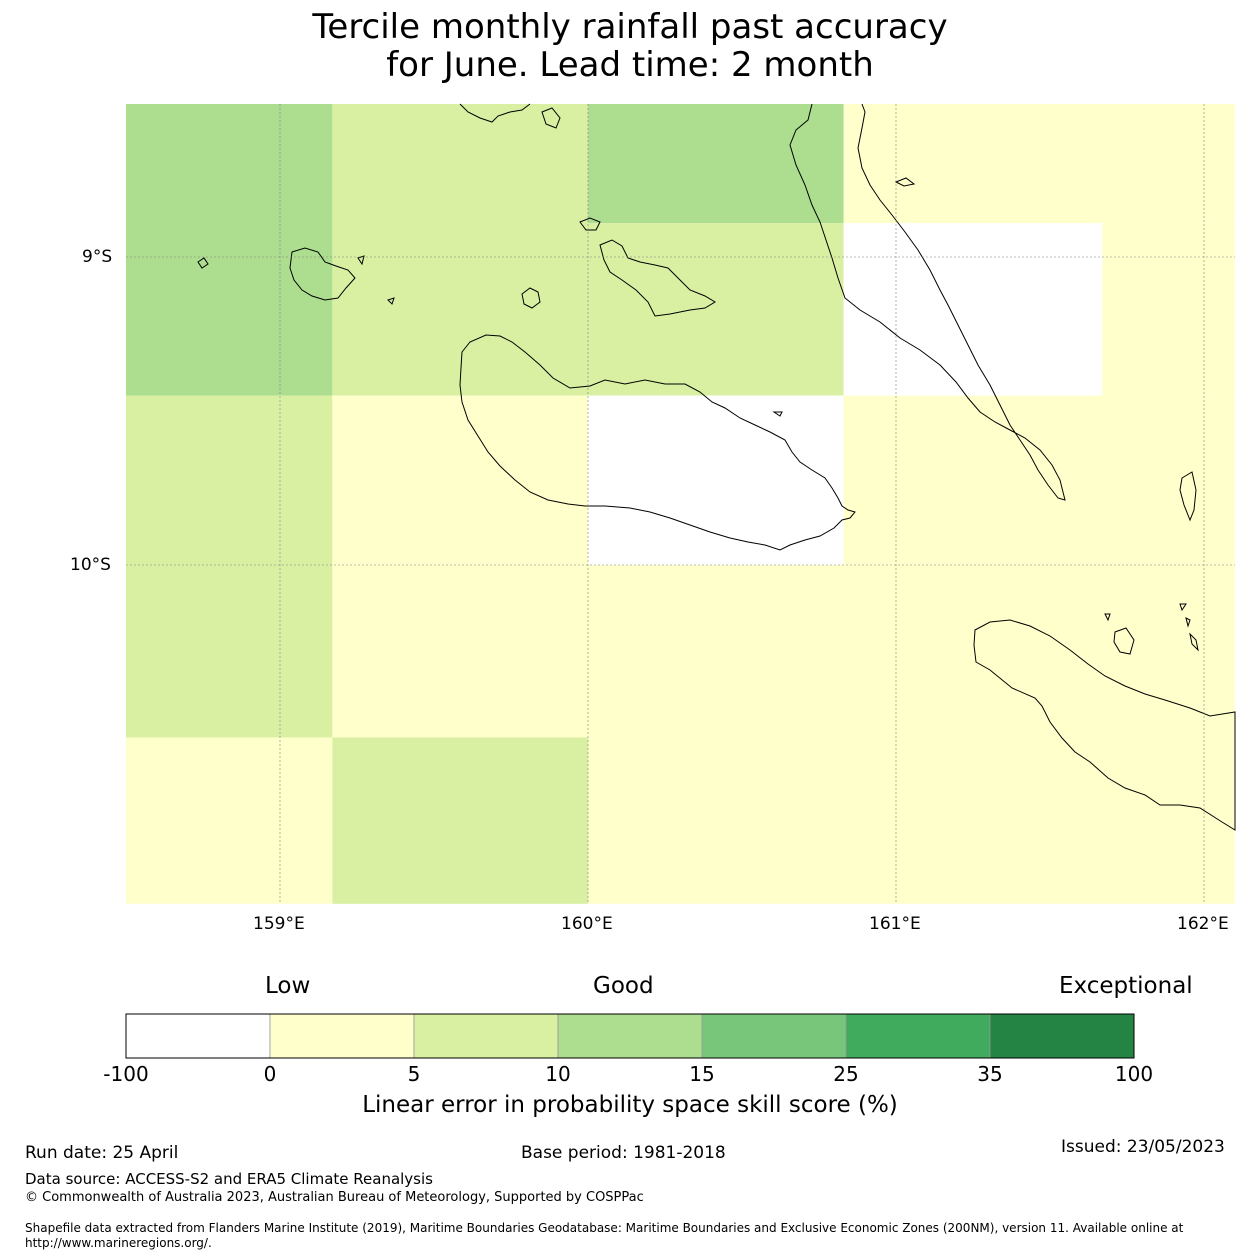 The image size is (1260, 1260). I want to click on colorbar, so click(630, 1036).